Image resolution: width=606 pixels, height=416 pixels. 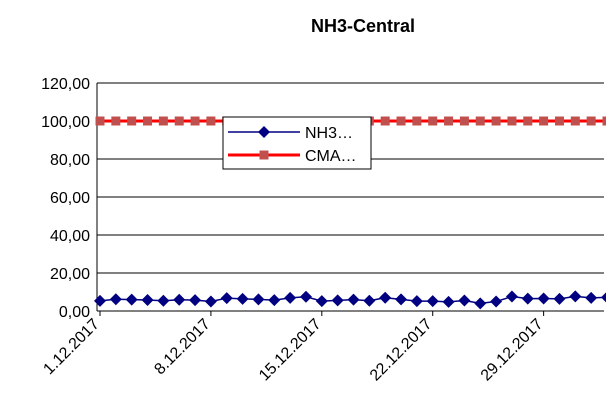 I want to click on x-tick-label: 22.12.2017, so click(x=401, y=350).